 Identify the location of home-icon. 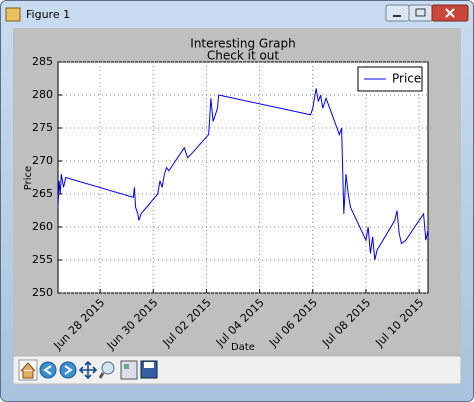
(28, 370).